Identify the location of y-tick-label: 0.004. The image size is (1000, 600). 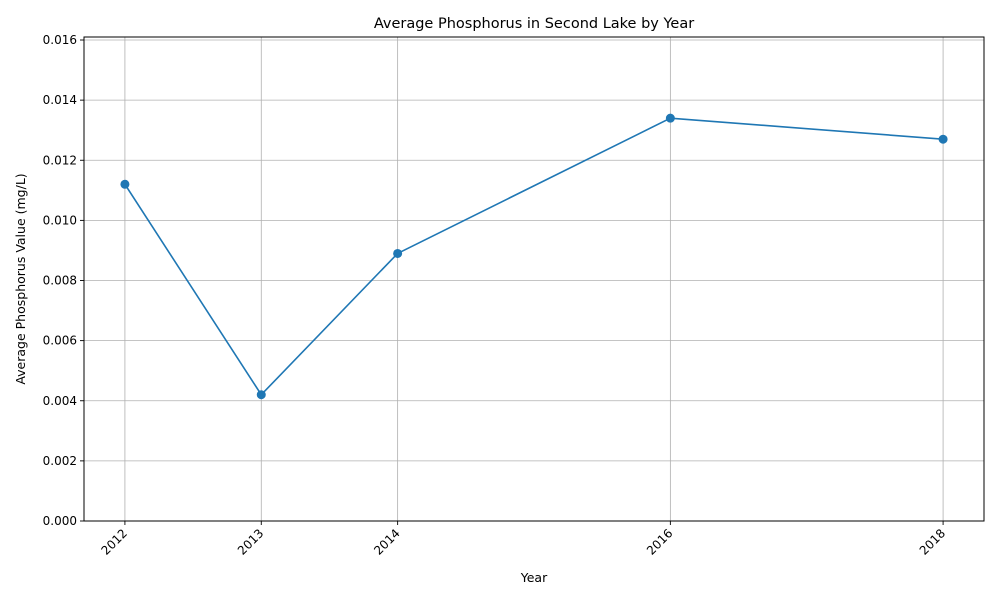
(60, 401).